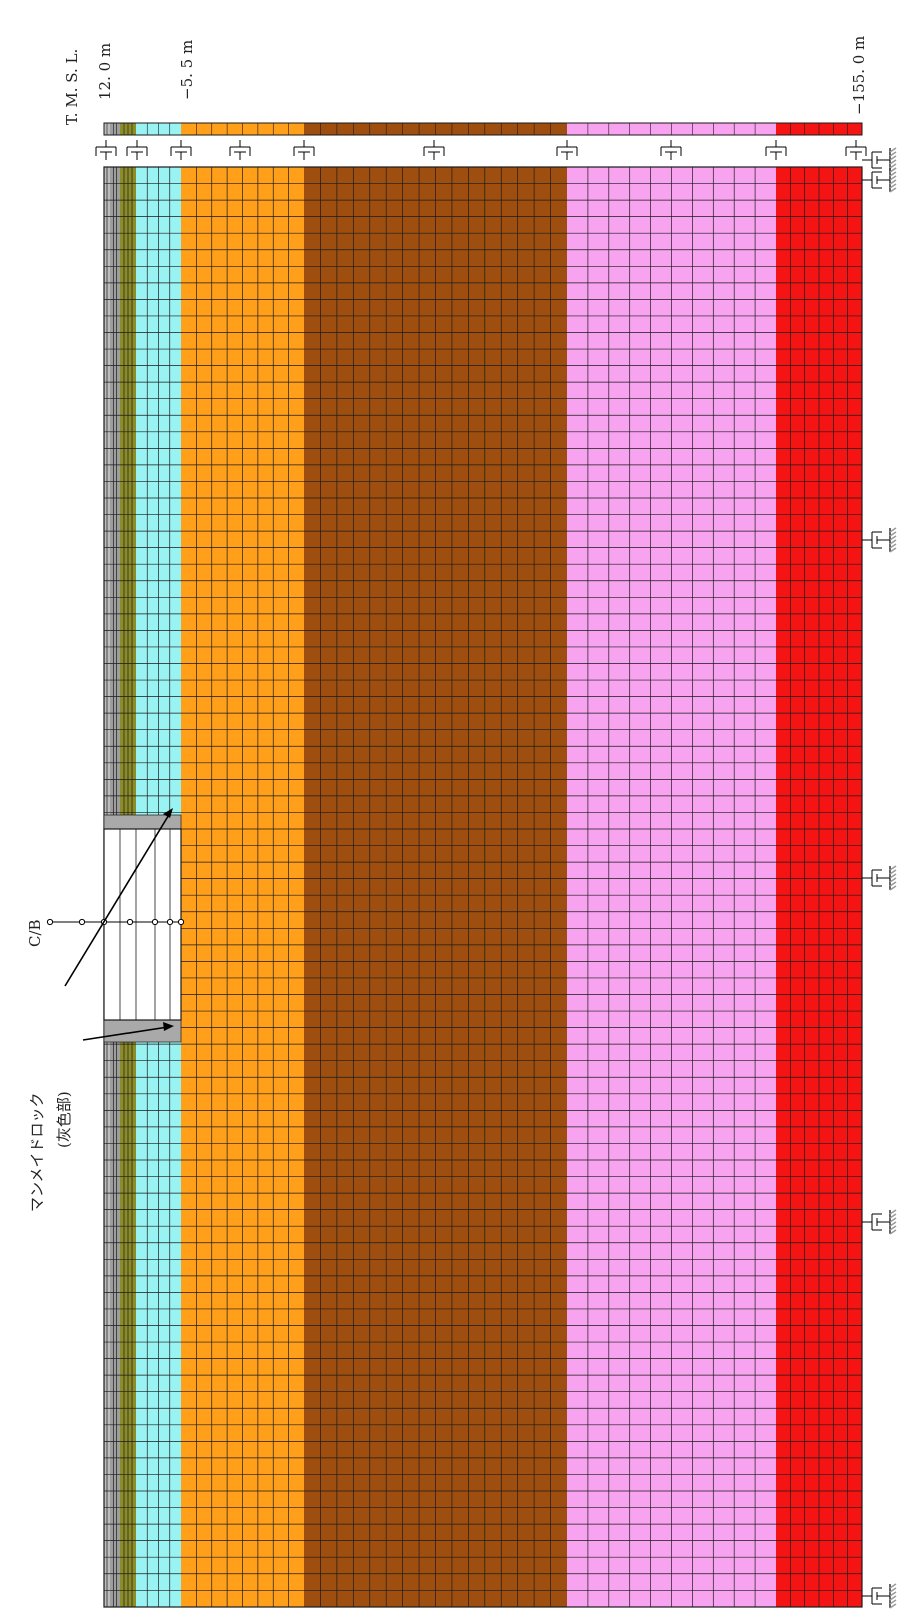 The width and height of the screenshot is (917, 1614). I want to click on elevation-bottom-label: −155. 0 m, so click(859, 75).